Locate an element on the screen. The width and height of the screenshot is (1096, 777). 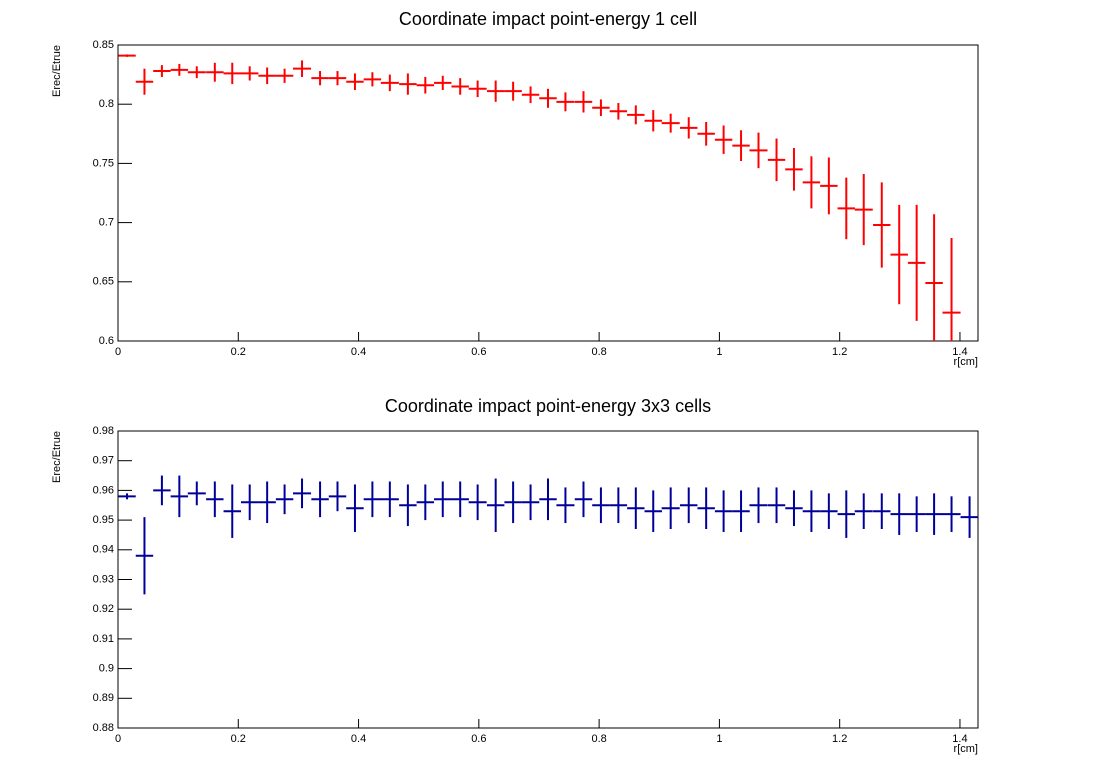
y-tick-label: 0.95 is located at coordinates (103, 520).